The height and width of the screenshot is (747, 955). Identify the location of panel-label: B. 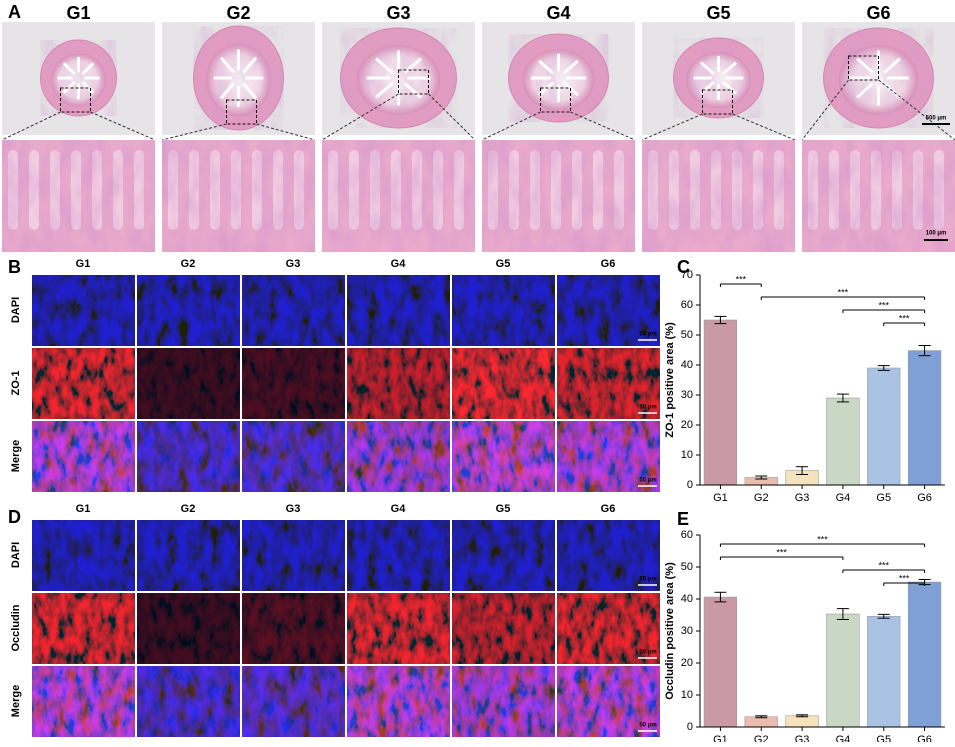
(14, 267).